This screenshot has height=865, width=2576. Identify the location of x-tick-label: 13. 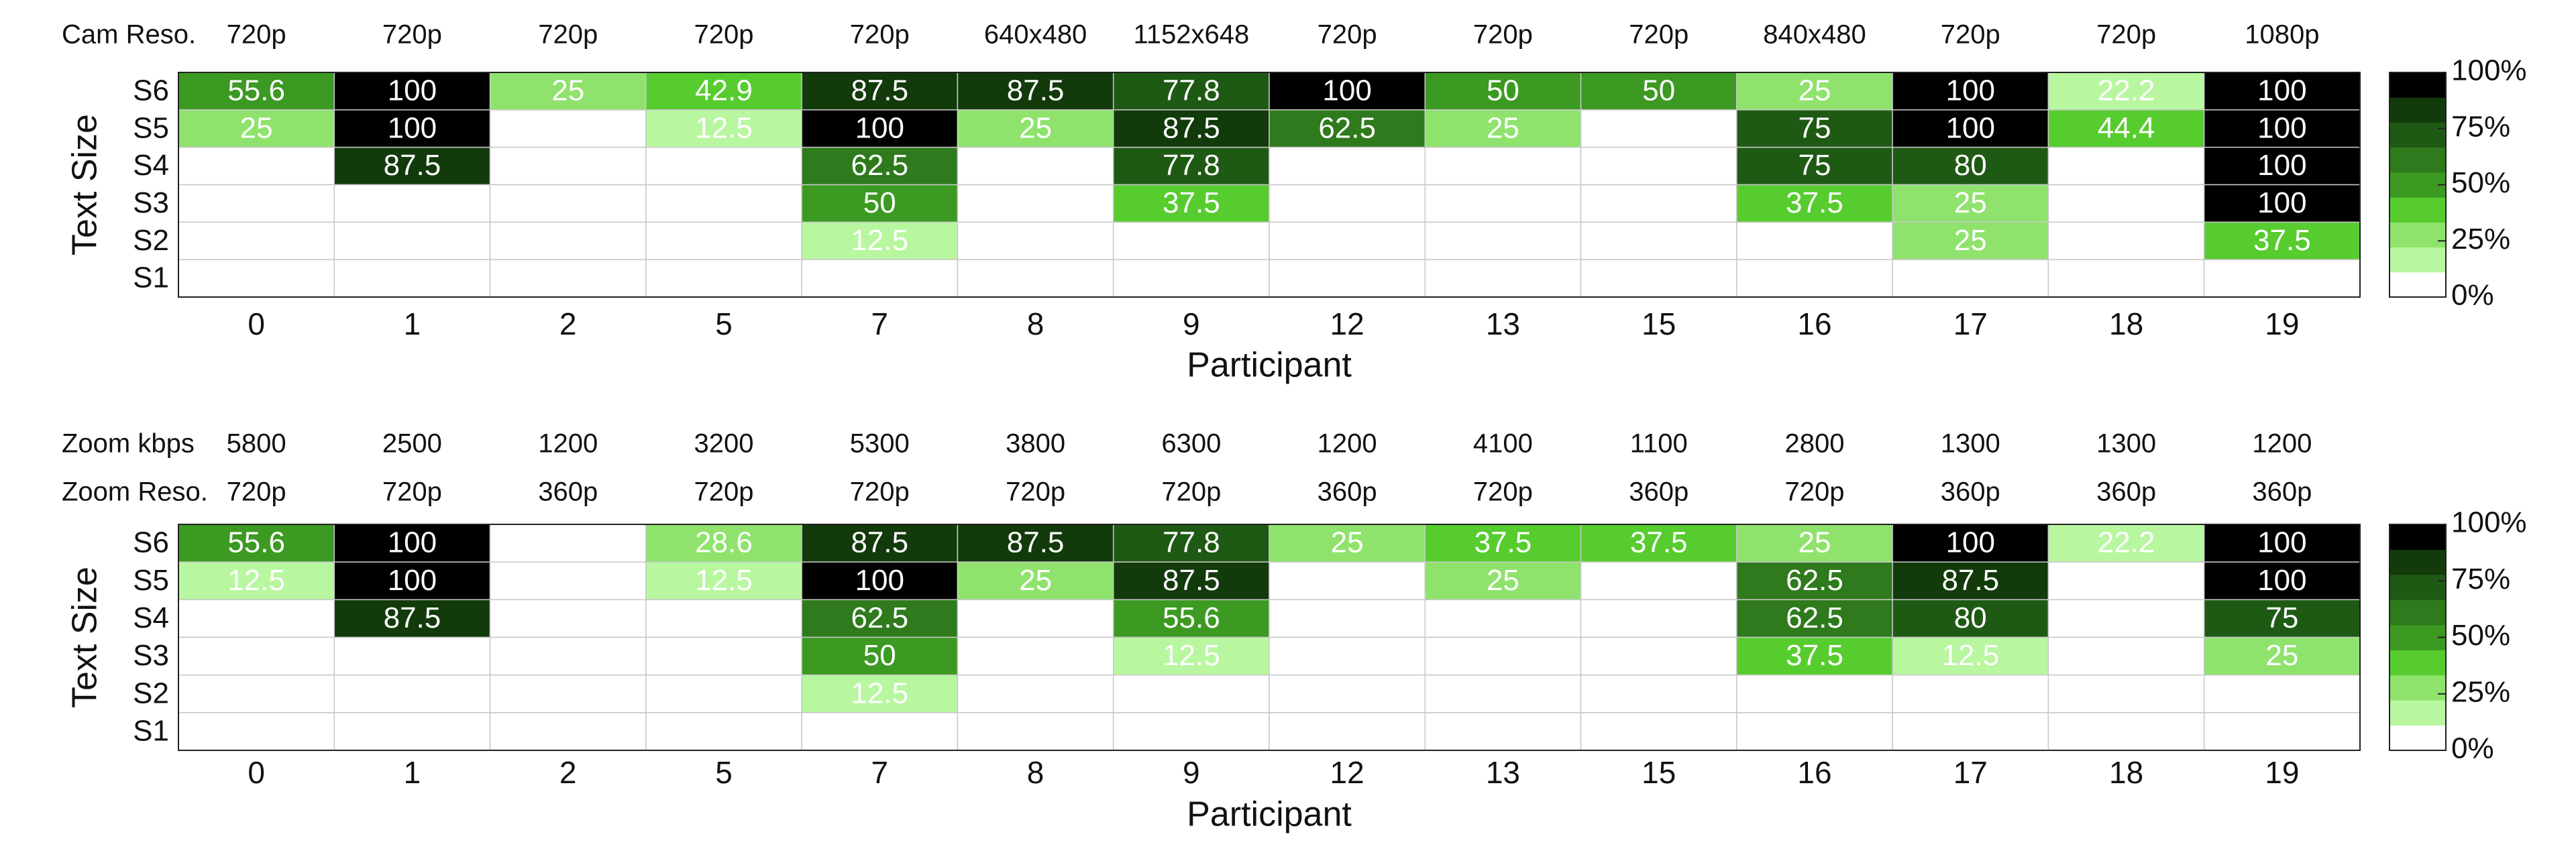
(1503, 772).